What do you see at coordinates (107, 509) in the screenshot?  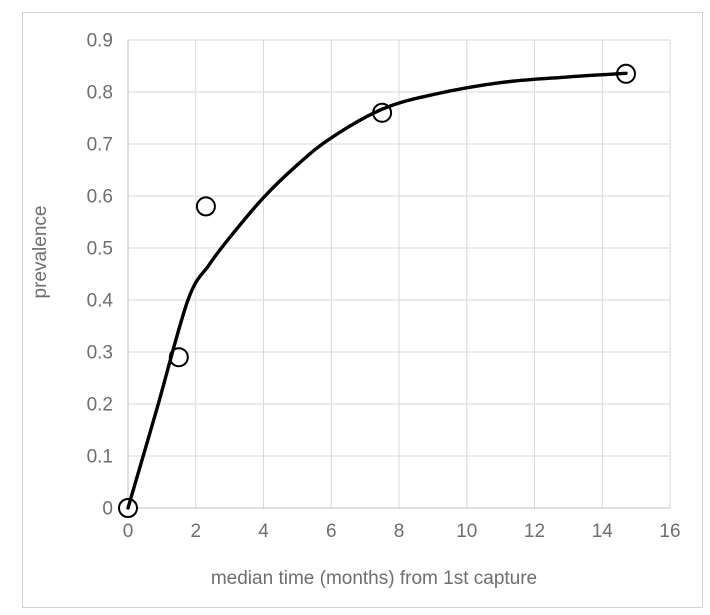 I see `y-tick-label: 0` at bounding box center [107, 509].